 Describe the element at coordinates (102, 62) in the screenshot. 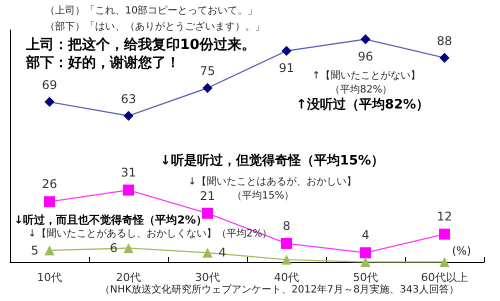

I see `annotation: 部下：好的，谢谢您了！` at that location.